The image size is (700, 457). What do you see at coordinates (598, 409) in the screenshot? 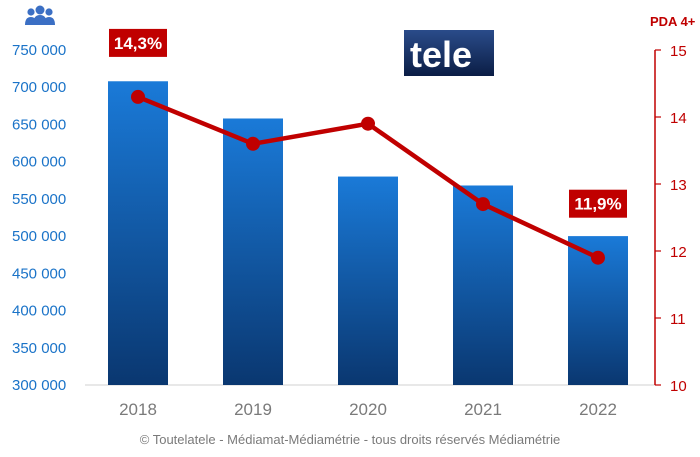
I see `x-tick-label: 2022` at bounding box center [598, 409].